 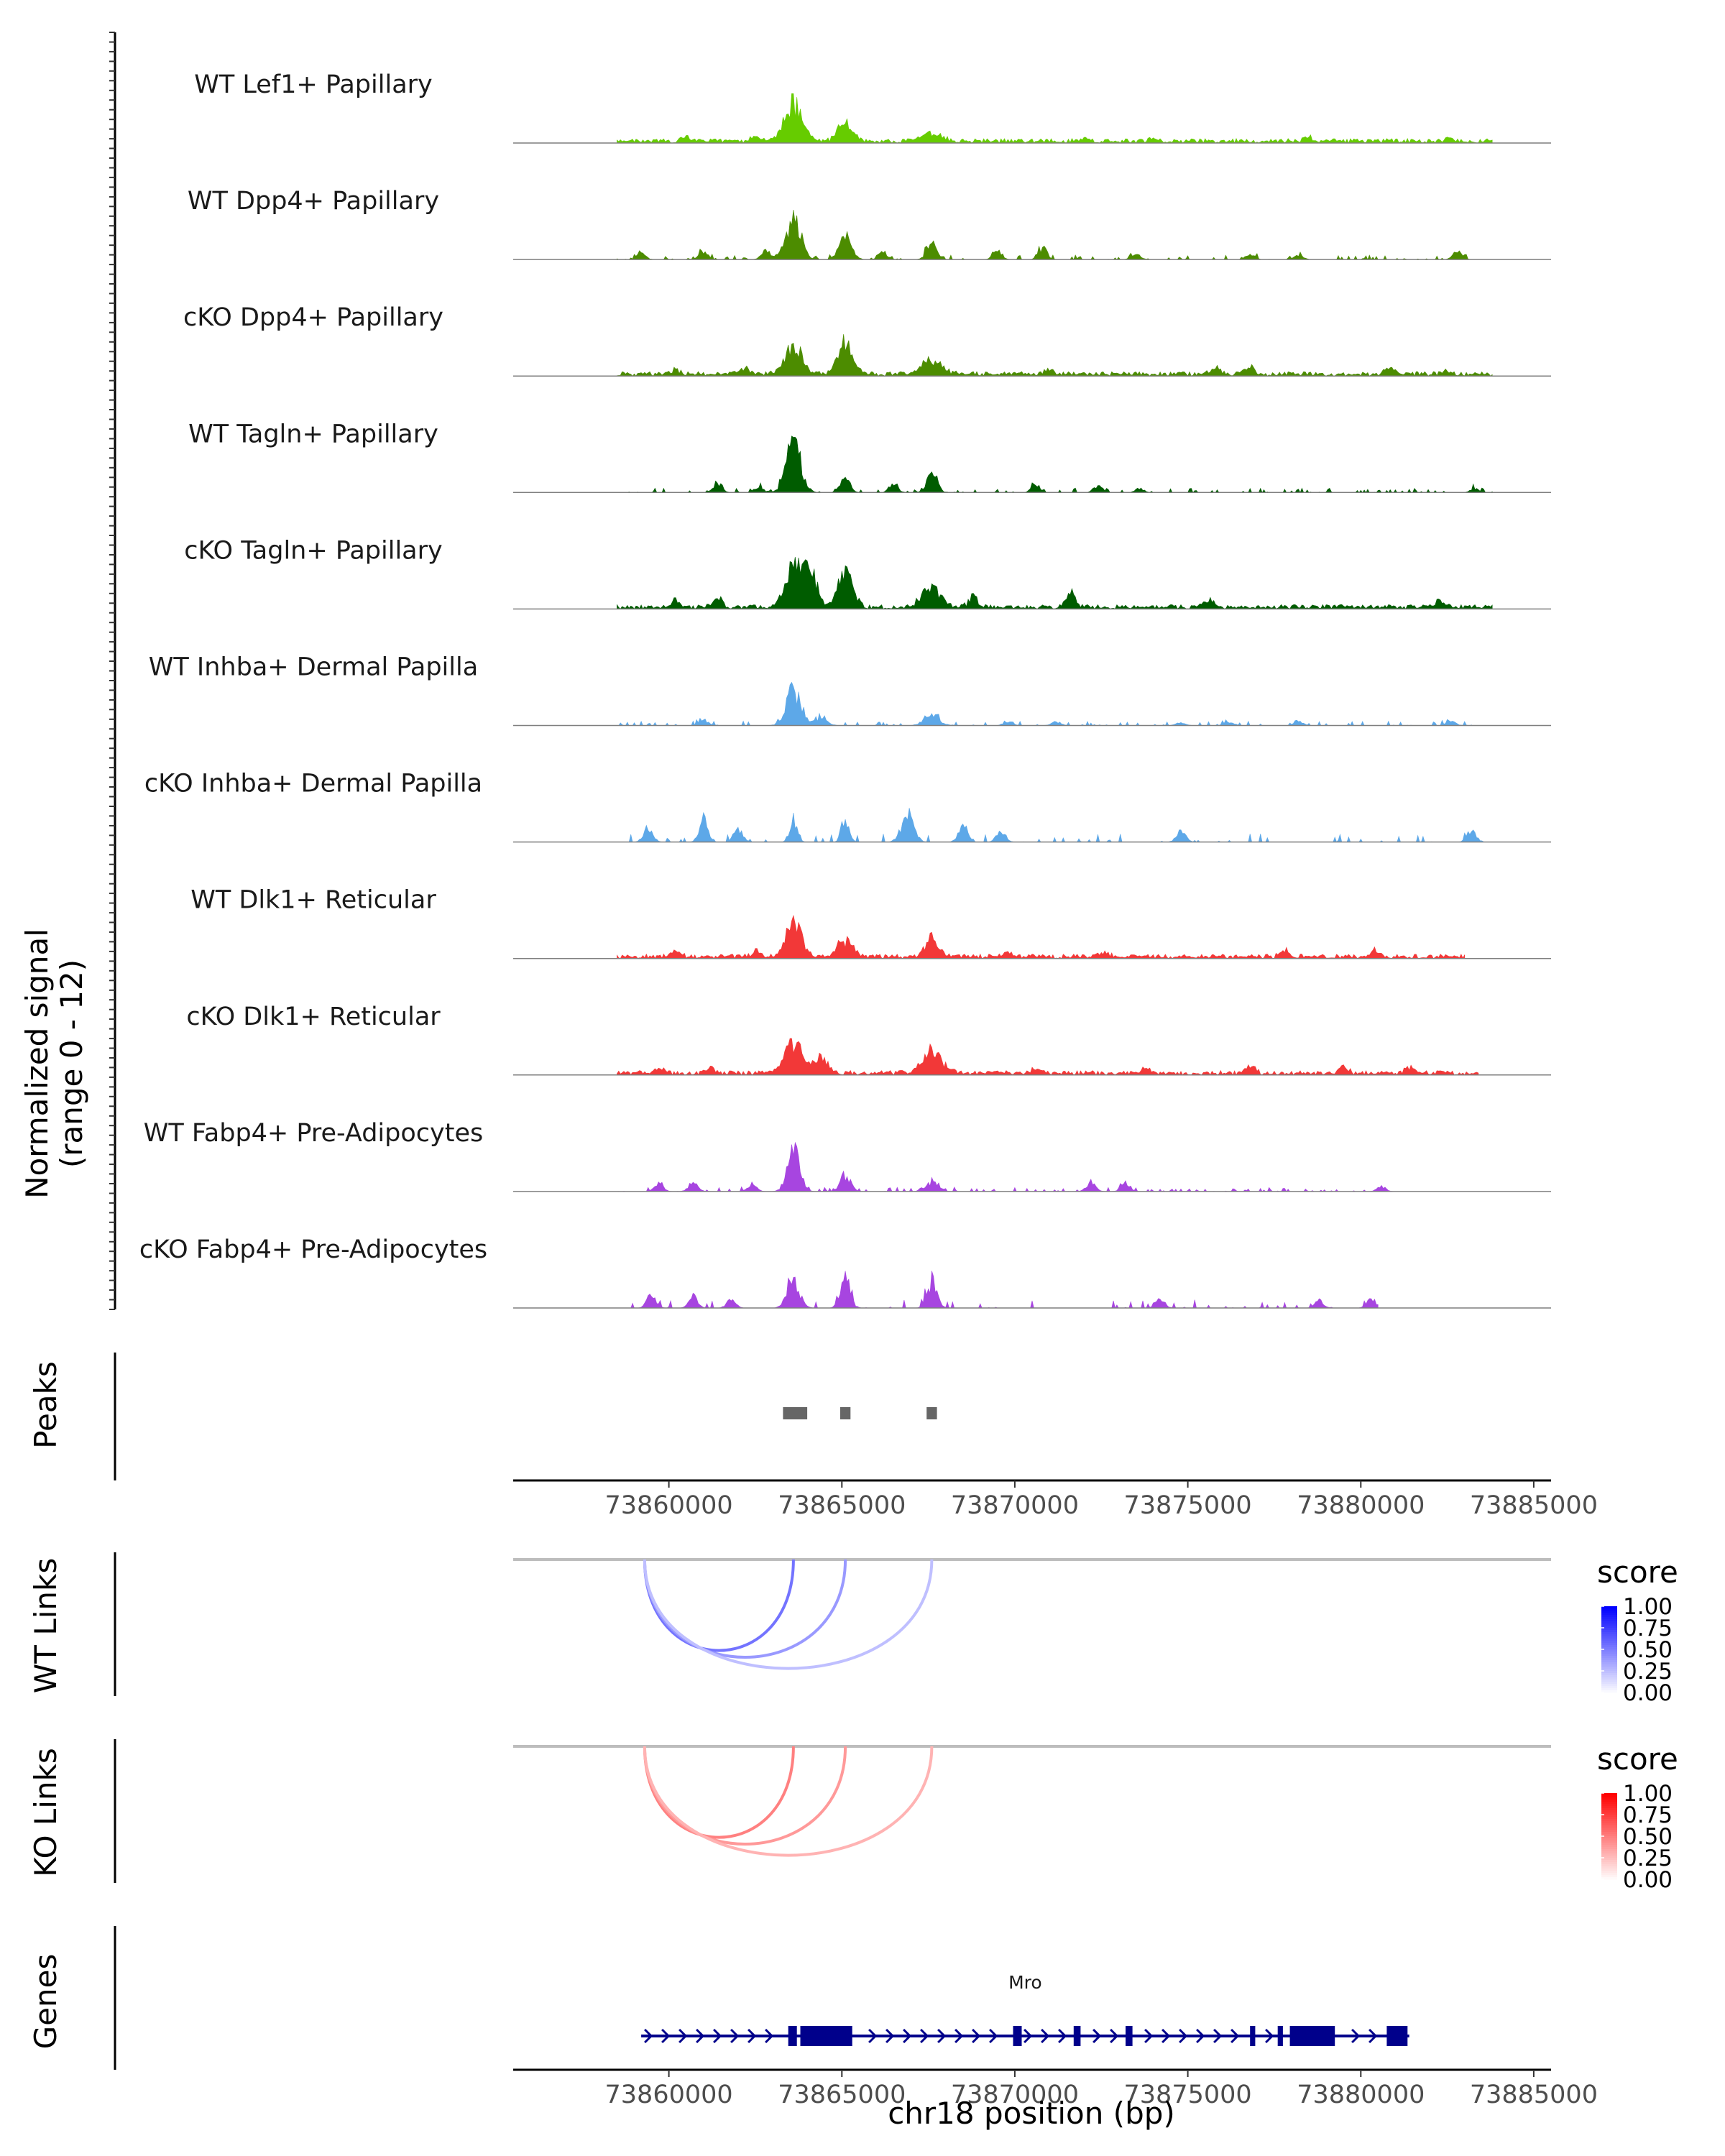 I want to click on track-label: cKO Fabp4+ Pre-Adipocytes, so click(x=313, y=1249).